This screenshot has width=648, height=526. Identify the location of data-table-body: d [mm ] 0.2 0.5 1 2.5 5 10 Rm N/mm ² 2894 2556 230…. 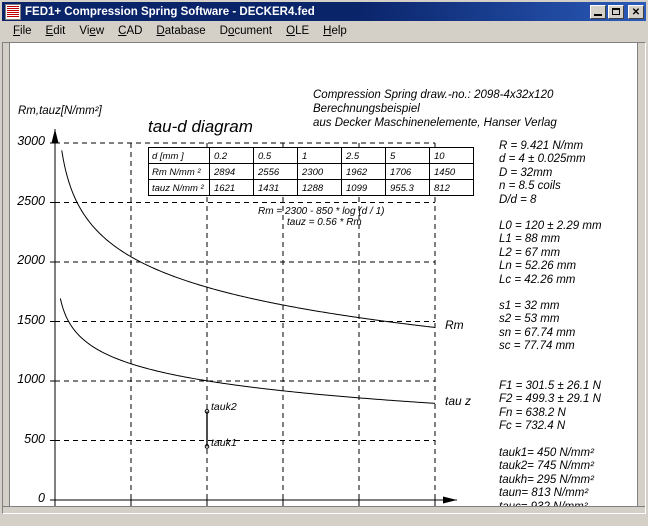
(311, 171).